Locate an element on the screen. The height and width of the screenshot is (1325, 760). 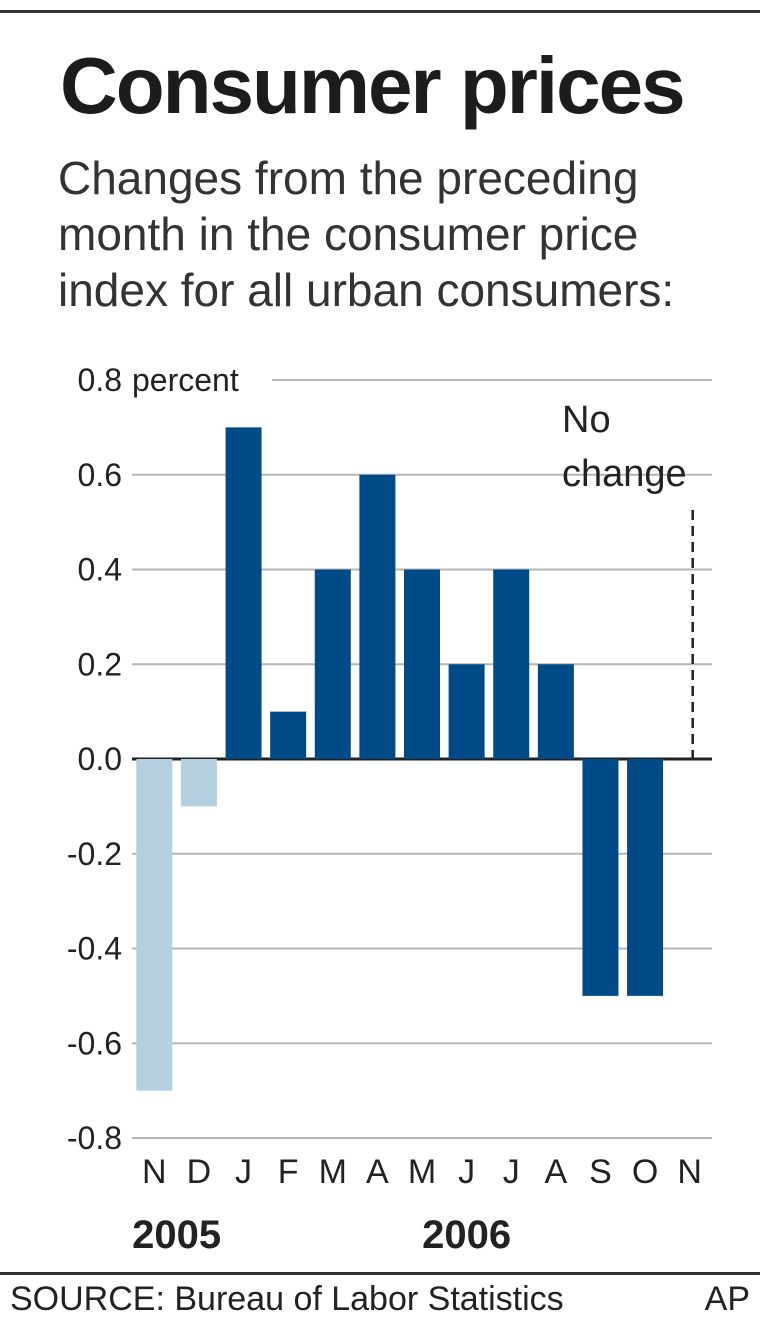
x-tick-label: F is located at coordinates (288, 1172).